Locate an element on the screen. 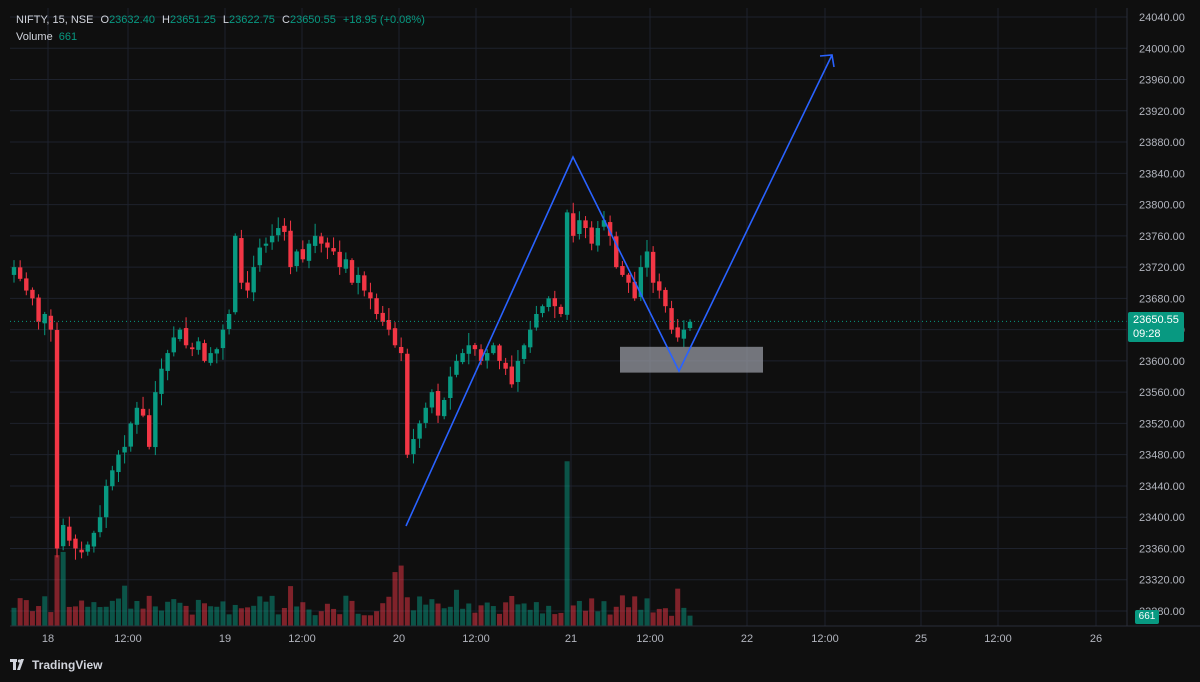 The height and width of the screenshot is (682, 1200). symbol-label: NIFTY, 15, NSE is located at coordinates (55, 20).